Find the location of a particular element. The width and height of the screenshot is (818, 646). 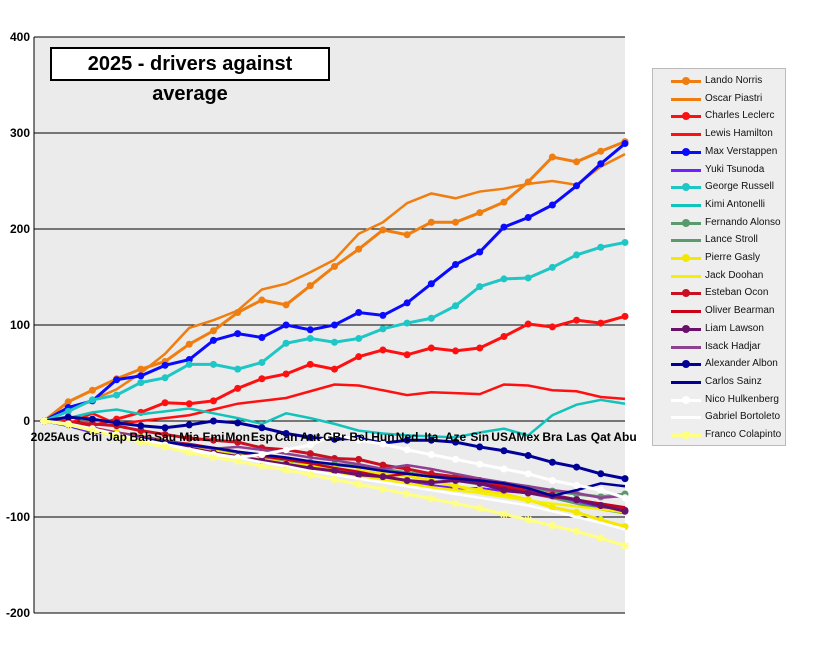

legend-label: Gabriel Bortoleto is located at coordinates (743, 417).